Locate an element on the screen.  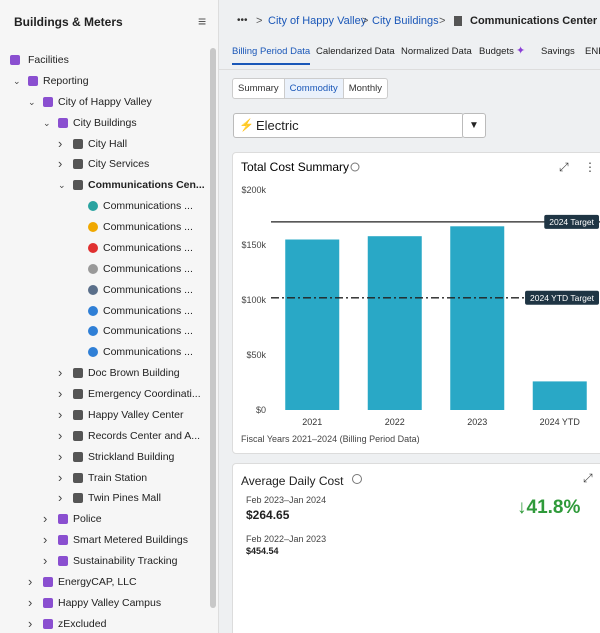
commodity-select: ⚡ Electric is located at coordinates (348, 125).